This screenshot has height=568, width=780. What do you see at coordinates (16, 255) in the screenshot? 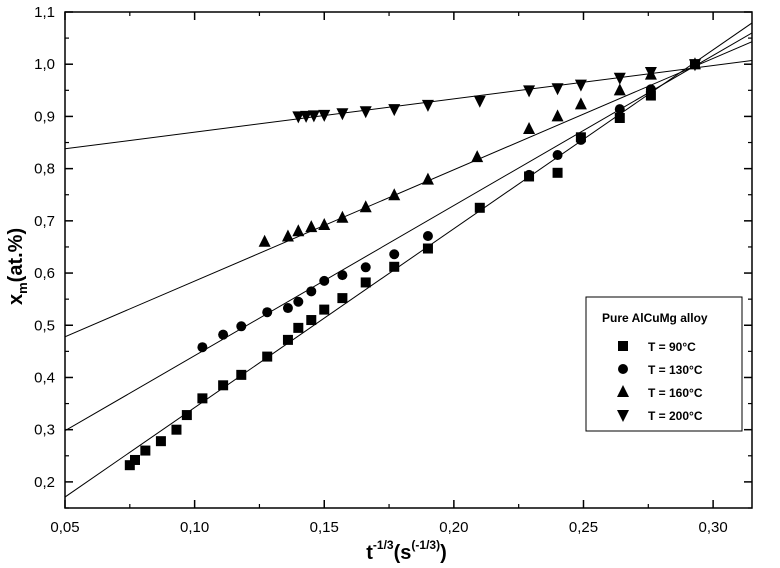
I see `y-axis-title-unit: (at.%)` at bounding box center [16, 255].